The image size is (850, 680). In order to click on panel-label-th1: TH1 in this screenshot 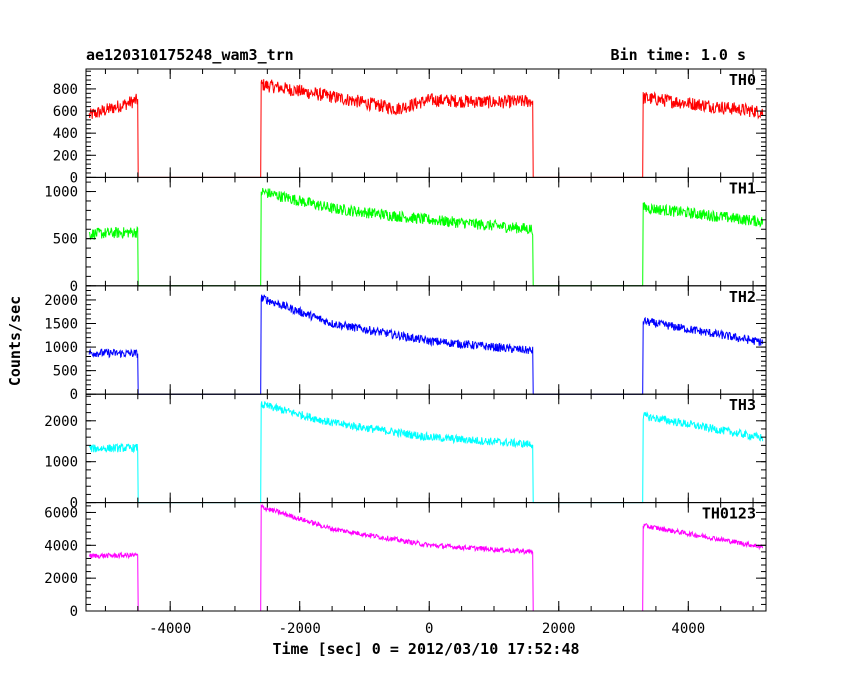, I will do `click(742, 188)`.